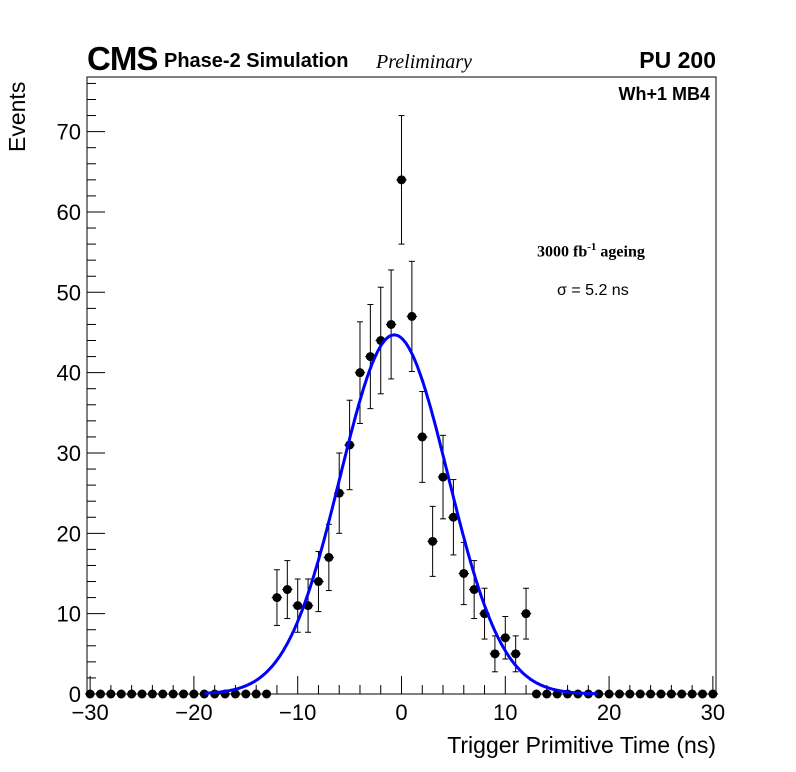 The height and width of the screenshot is (772, 796). I want to click on y-axis-title: Events, so click(17, 116).